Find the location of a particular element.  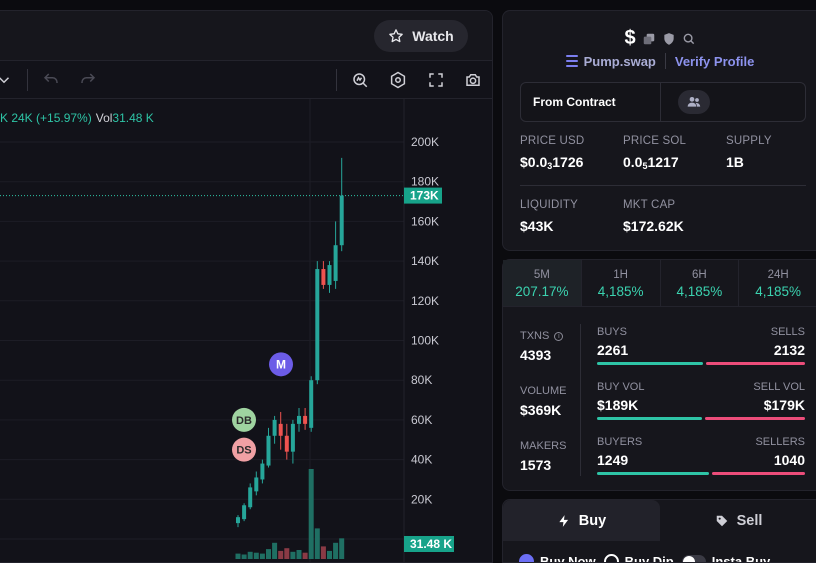

volume-value: $369K is located at coordinates (541, 410).